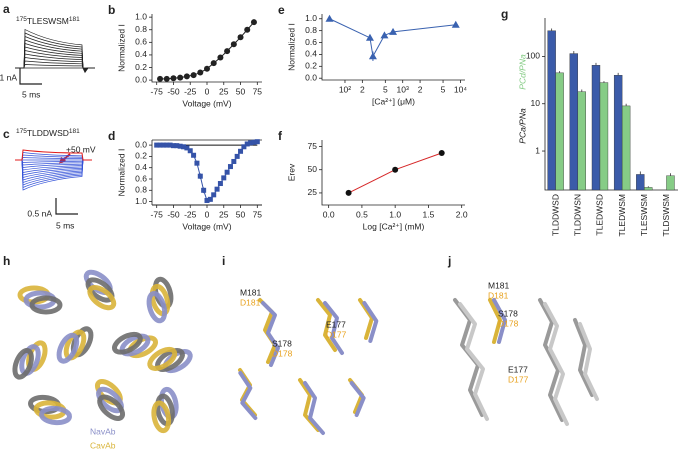 Image resolution: width=685 pixels, height=460 pixels. Describe the element at coordinates (555, 215) in the screenshot. I see `x-tick-label: TLDDWSD` at that location.